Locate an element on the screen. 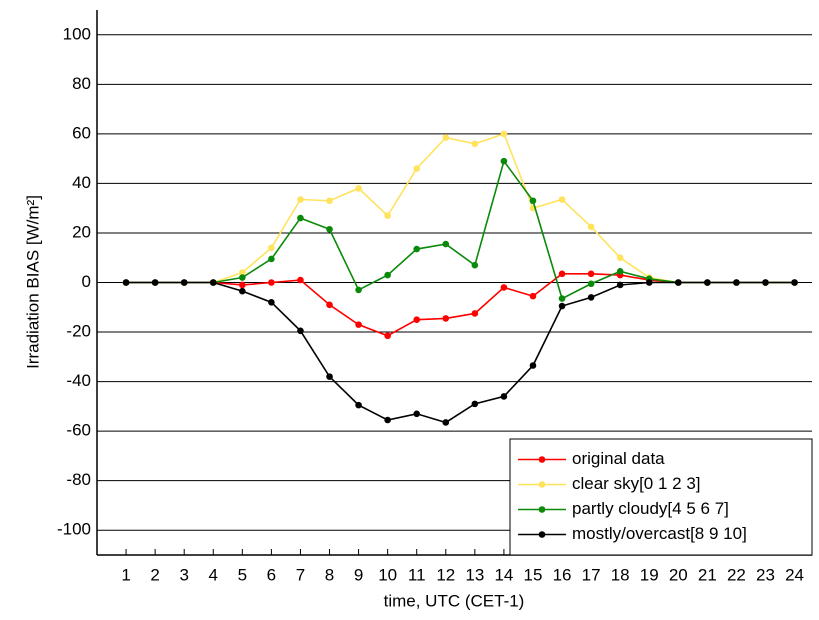  x-tick-label: 15 is located at coordinates (533, 574).